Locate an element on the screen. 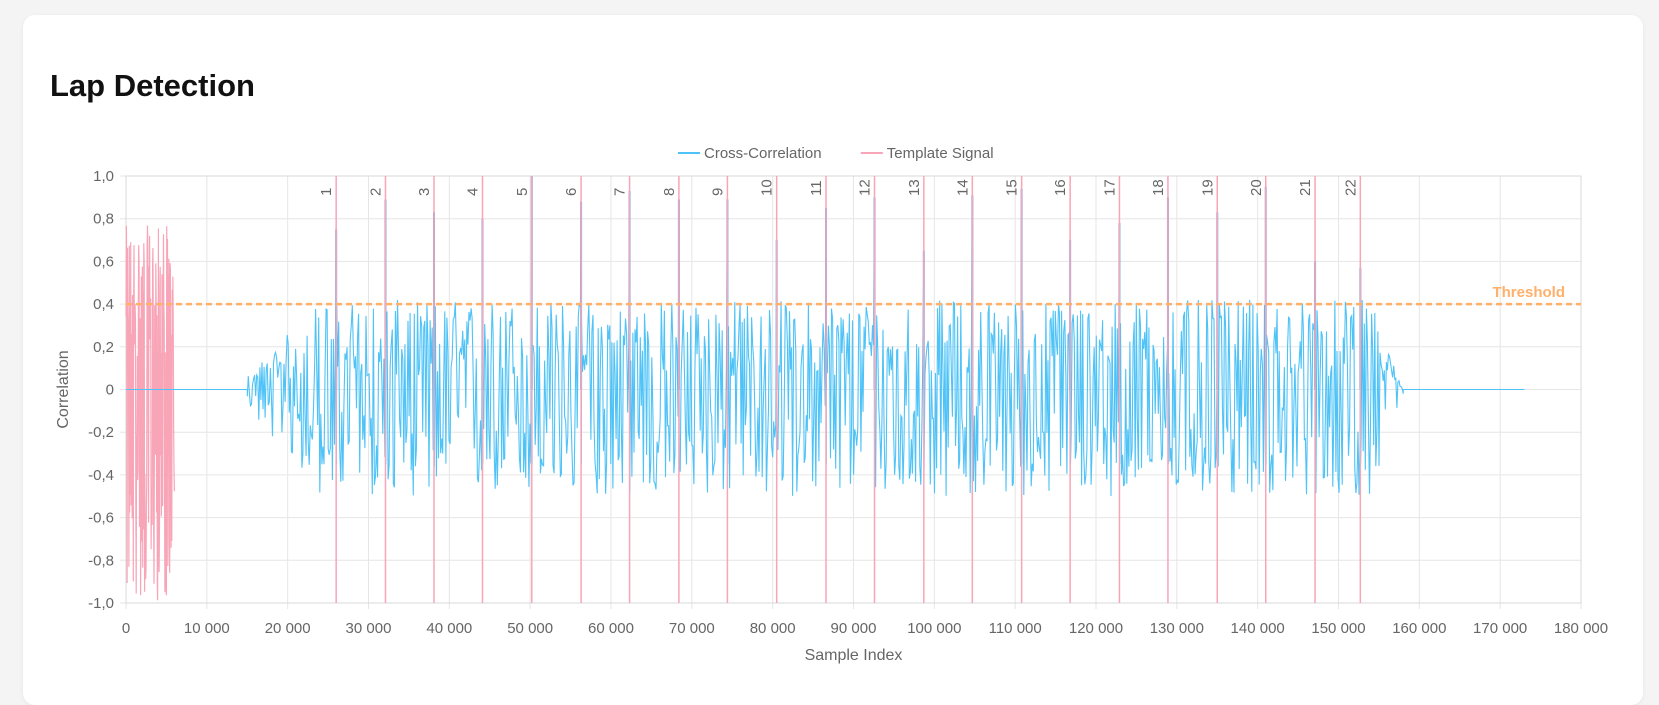 The width and height of the screenshot is (1659, 705). lap-marker-label: 11 is located at coordinates (816, 188).